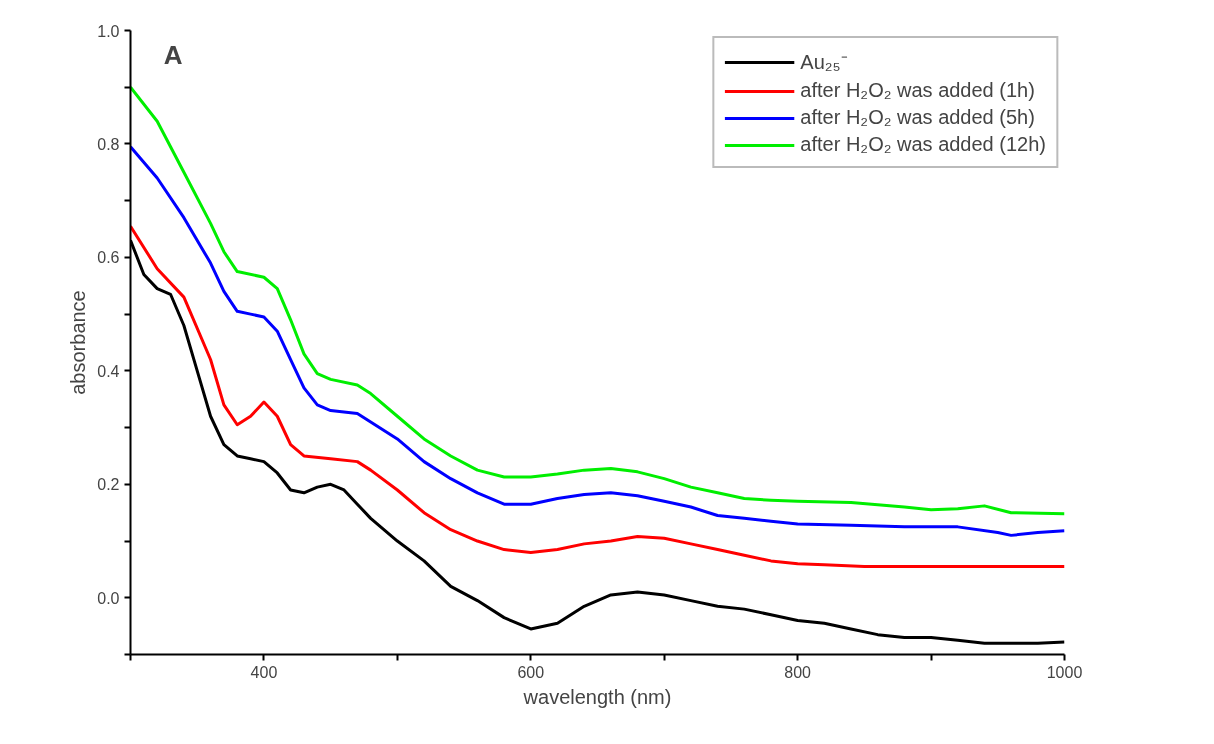  What do you see at coordinates (798, 672) in the screenshot?
I see `x-tick-label: 800` at bounding box center [798, 672].